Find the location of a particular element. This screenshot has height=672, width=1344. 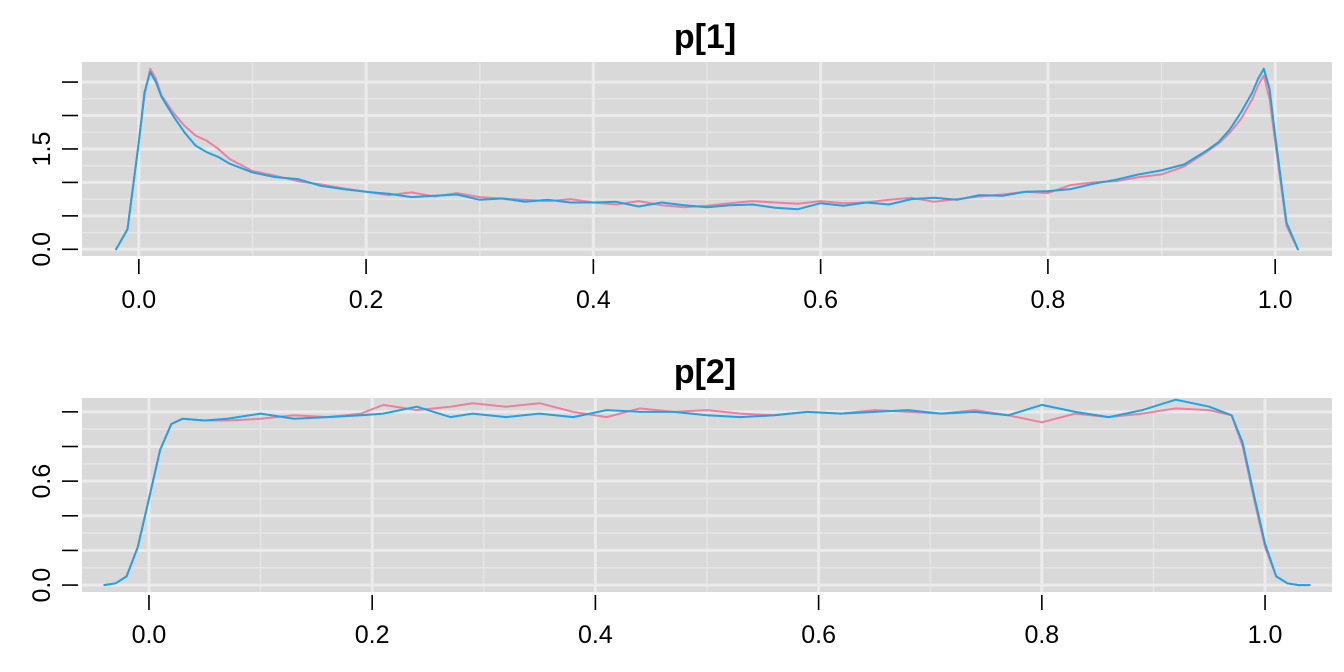

panel-title-p1: p[1] is located at coordinates (705, 37).